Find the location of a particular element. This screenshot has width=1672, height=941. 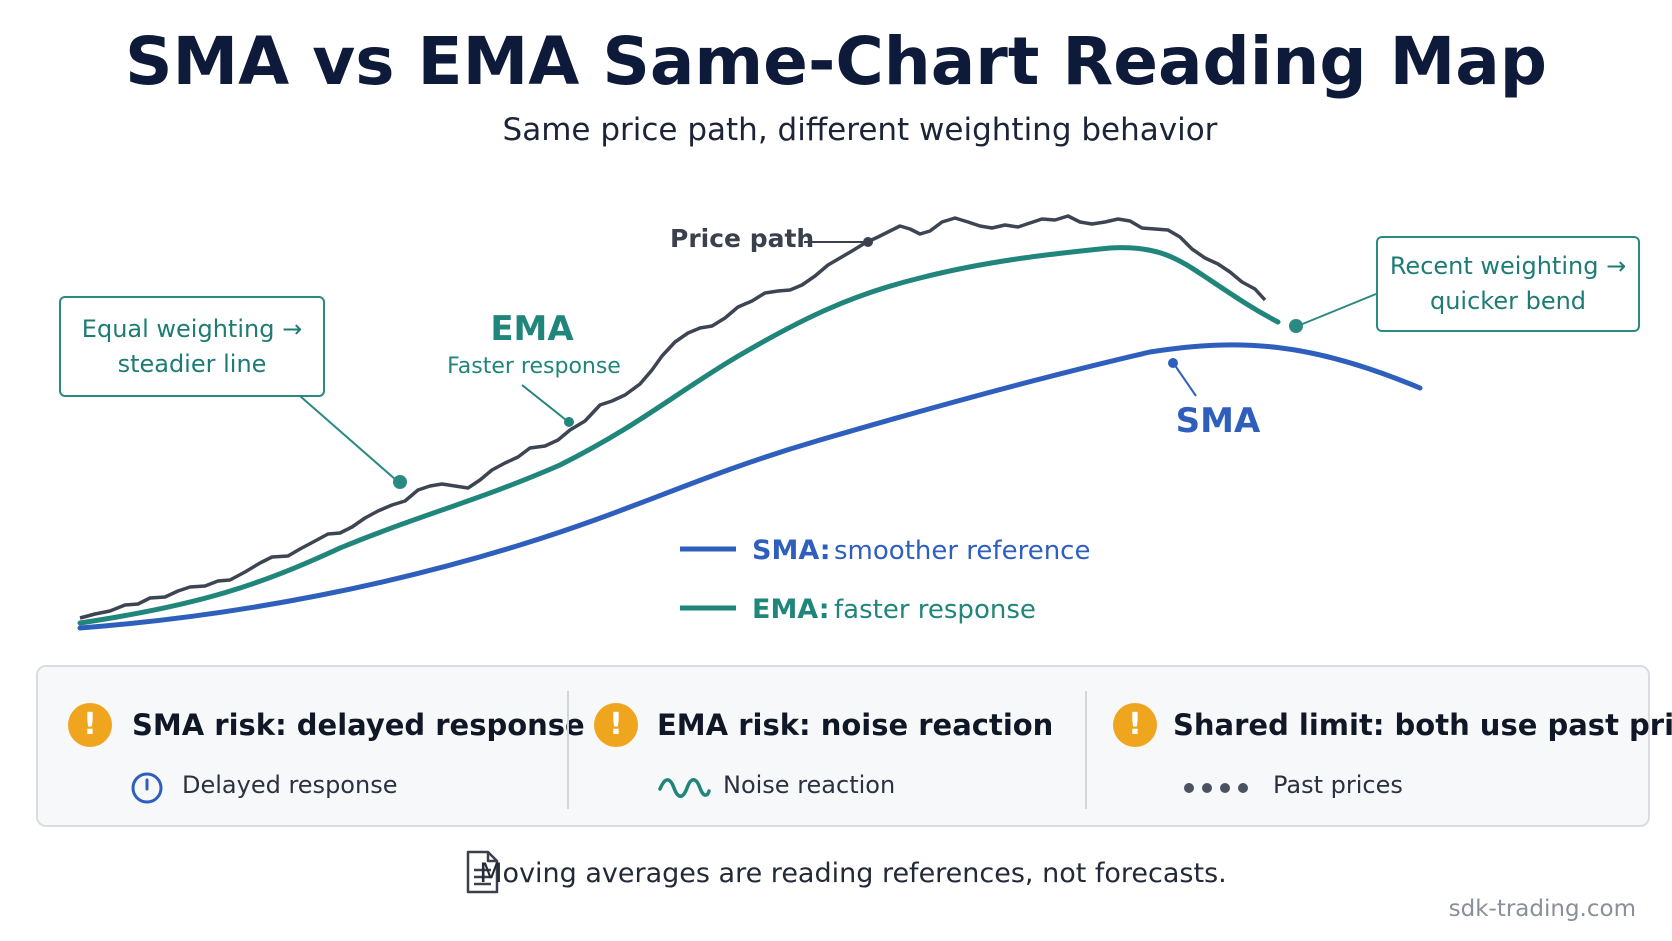

legend-sma-text: smoother reference is located at coordinates (962, 551).